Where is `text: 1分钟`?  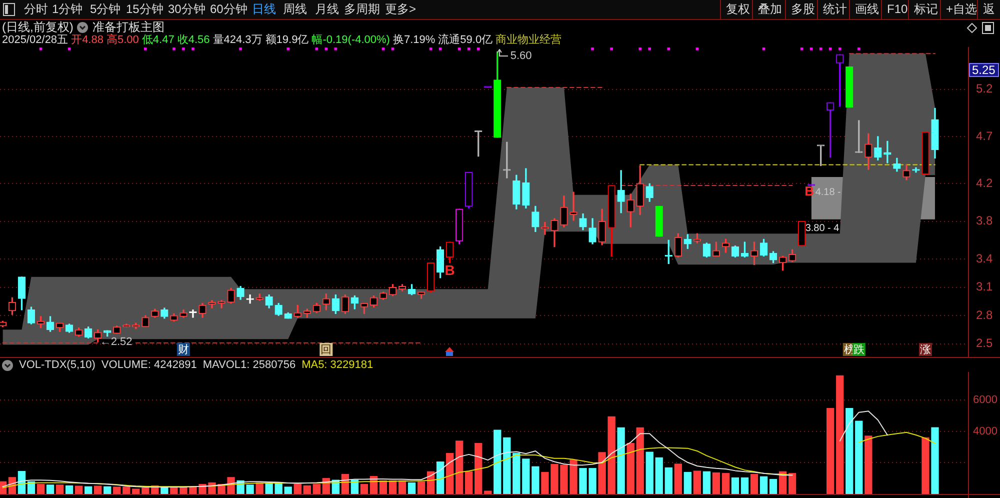
text: 1分钟 is located at coordinates (67, 9).